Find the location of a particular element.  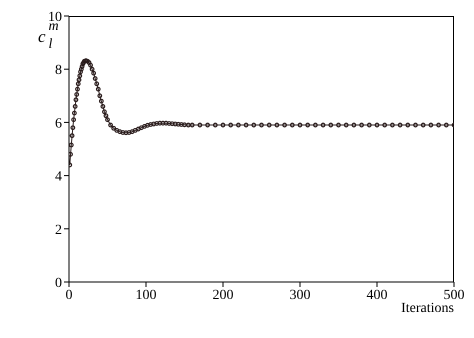

y-tick-label: 6 is located at coordinates (58, 124).